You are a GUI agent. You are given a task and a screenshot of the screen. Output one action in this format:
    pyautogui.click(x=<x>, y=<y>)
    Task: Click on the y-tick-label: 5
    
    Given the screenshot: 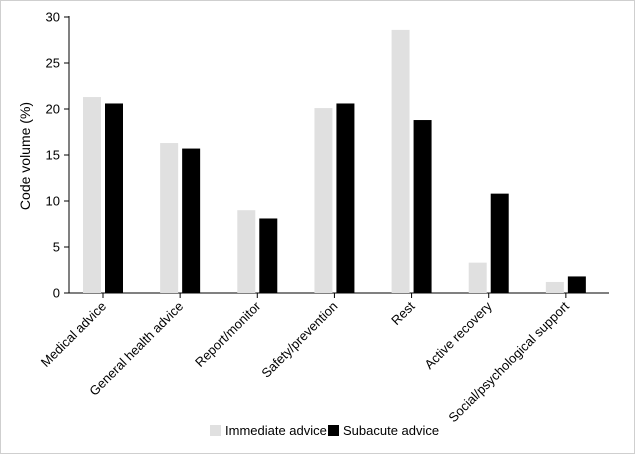 What is the action you would take?
    pyautogui.click(x=56, y=247)
    